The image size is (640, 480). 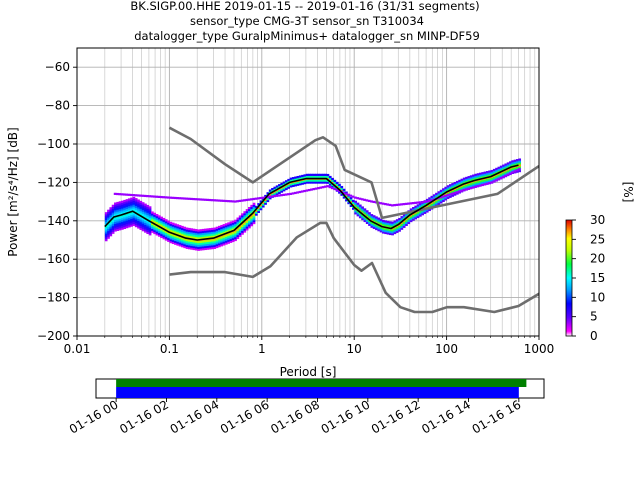 What do you see at coordinates (53, 336) in the screenshot?
I see `y-tick-label: −200` at bounding box center [53, 336].